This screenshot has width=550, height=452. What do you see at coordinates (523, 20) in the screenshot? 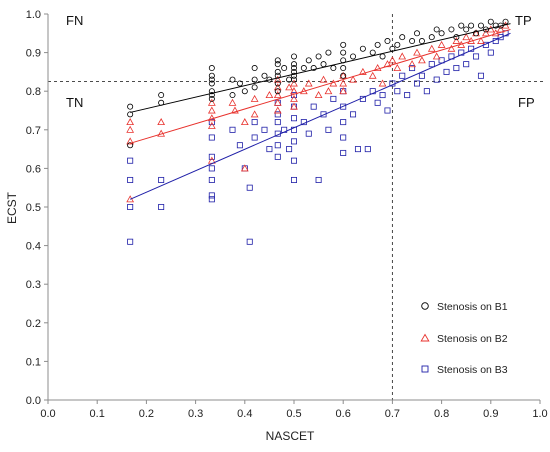
I see `quadrant-label-top-right: TP` at bounding box center [523, 20].